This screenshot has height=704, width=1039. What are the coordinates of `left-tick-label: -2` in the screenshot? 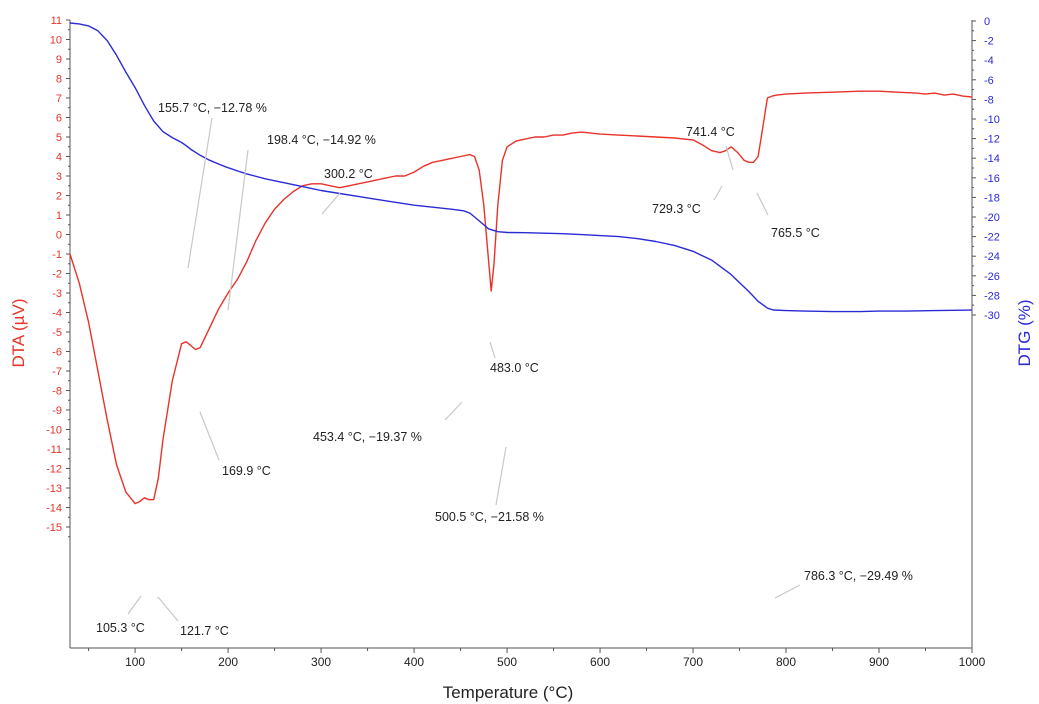 It's located at (57, 275).